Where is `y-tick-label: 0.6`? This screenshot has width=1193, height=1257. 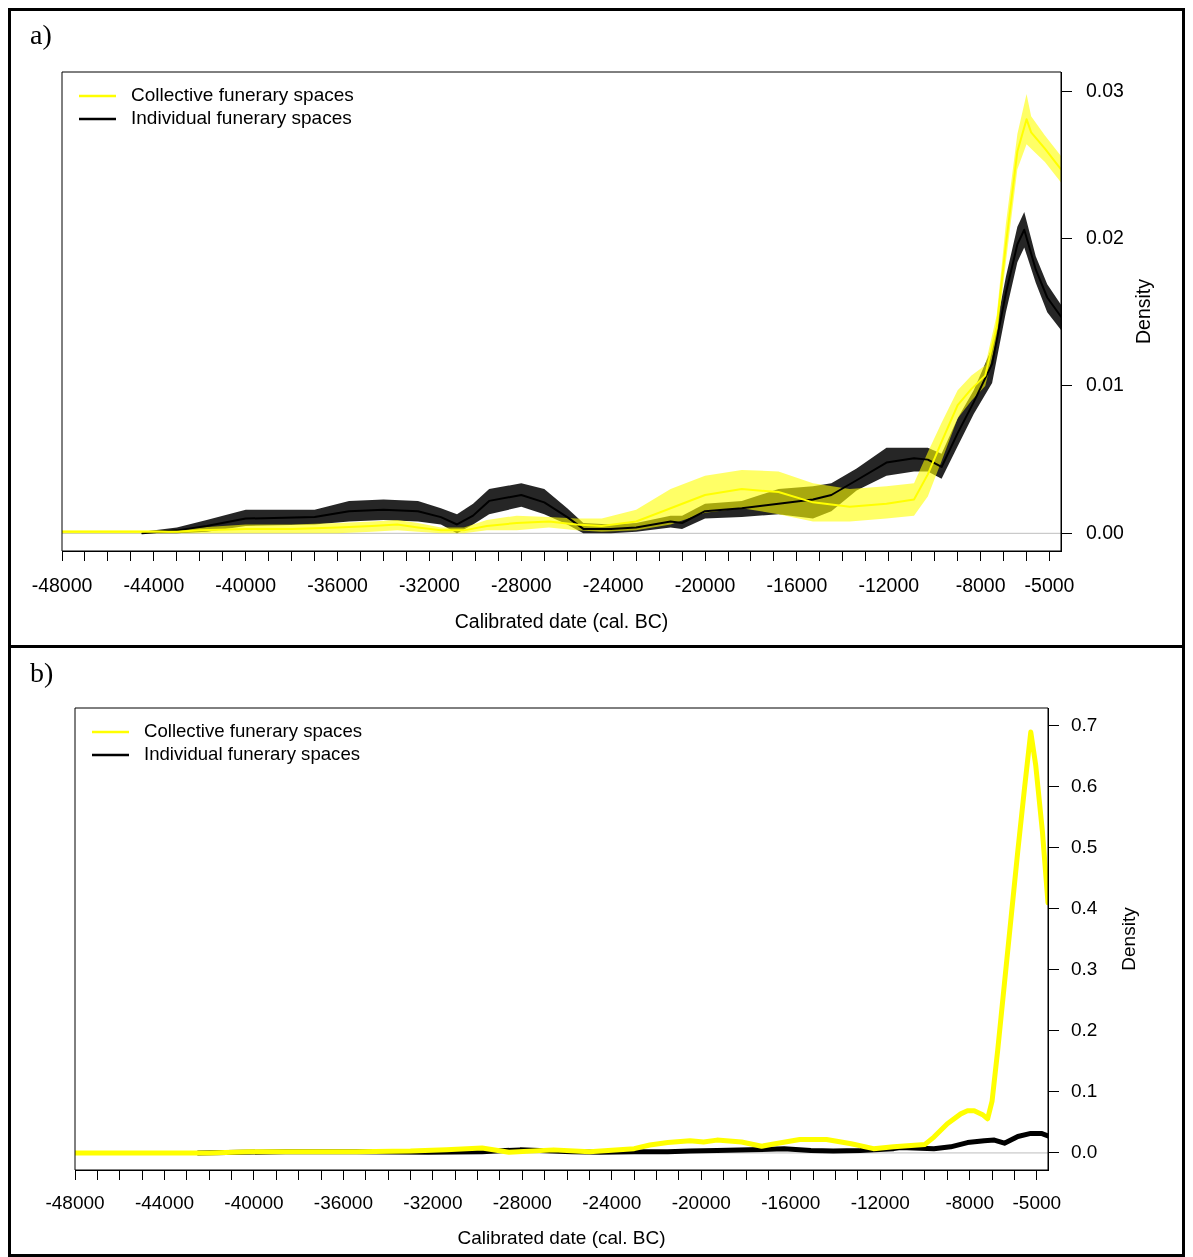
y-tick-label: 0.6 is located at coordinates (1084, 786).